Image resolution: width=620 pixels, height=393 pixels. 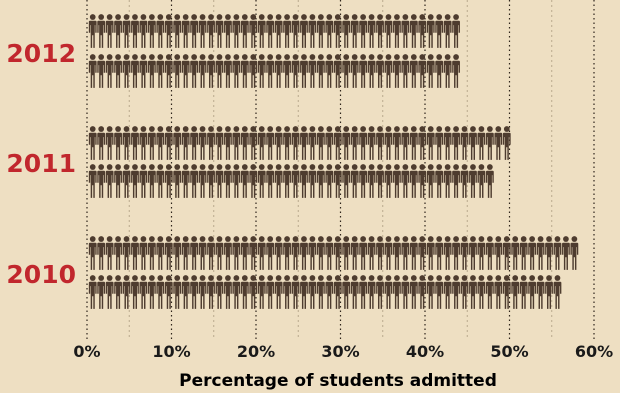 What do you see at coordinates (86, 351) in the screenshot?
I see `x-tick-label: 0%` at bounding box center [86, 351].